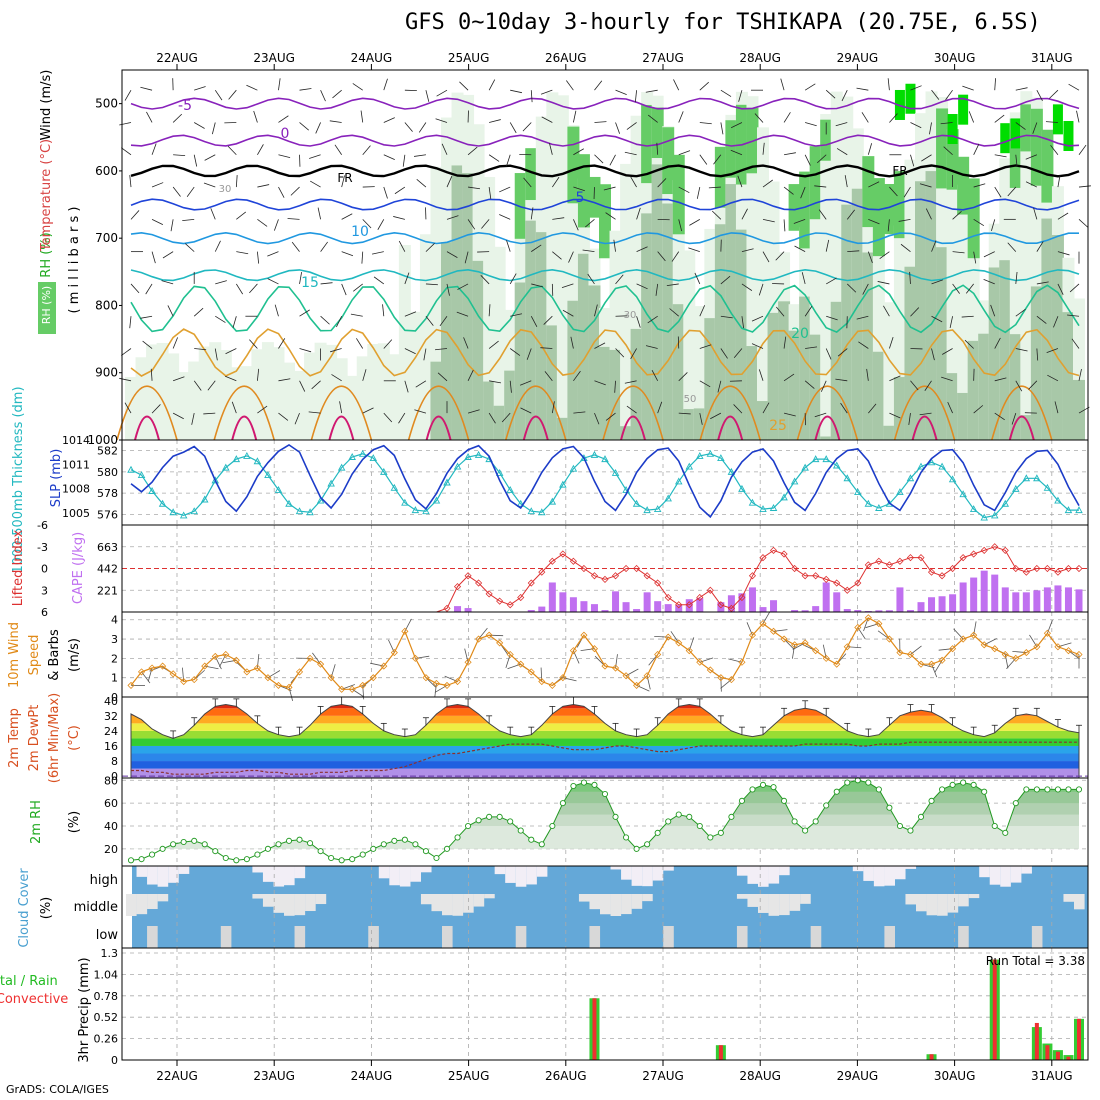 The width and height of the screenshot is (1100, 1100). I want to click on temperature-contour-line, so click(730, 428).